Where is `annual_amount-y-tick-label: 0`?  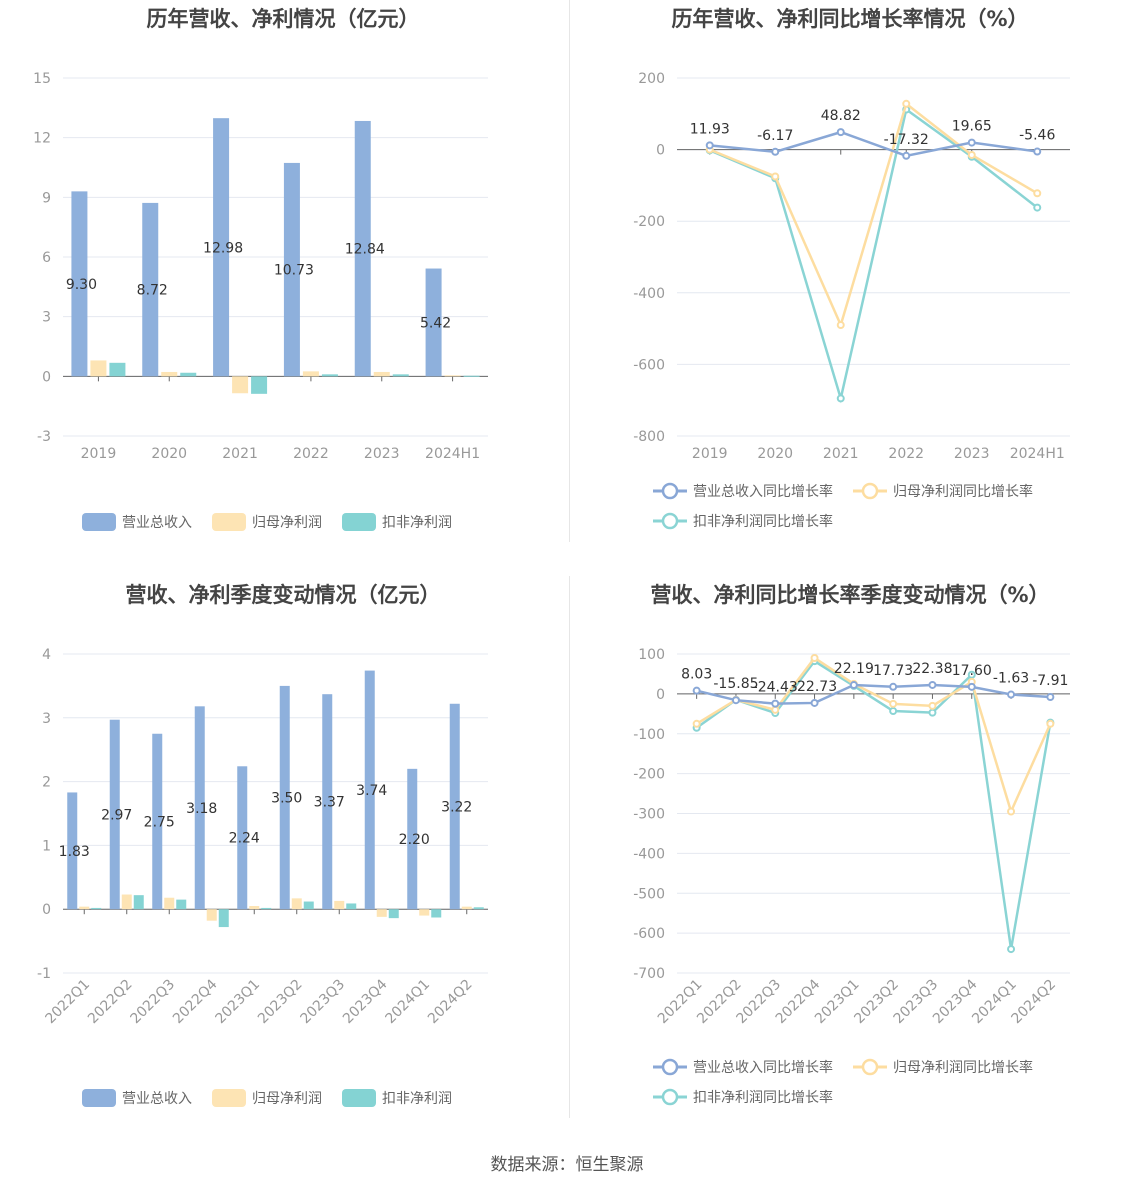
annual_amount-y-tick-label: 0 is located at coordinates (46, 377).